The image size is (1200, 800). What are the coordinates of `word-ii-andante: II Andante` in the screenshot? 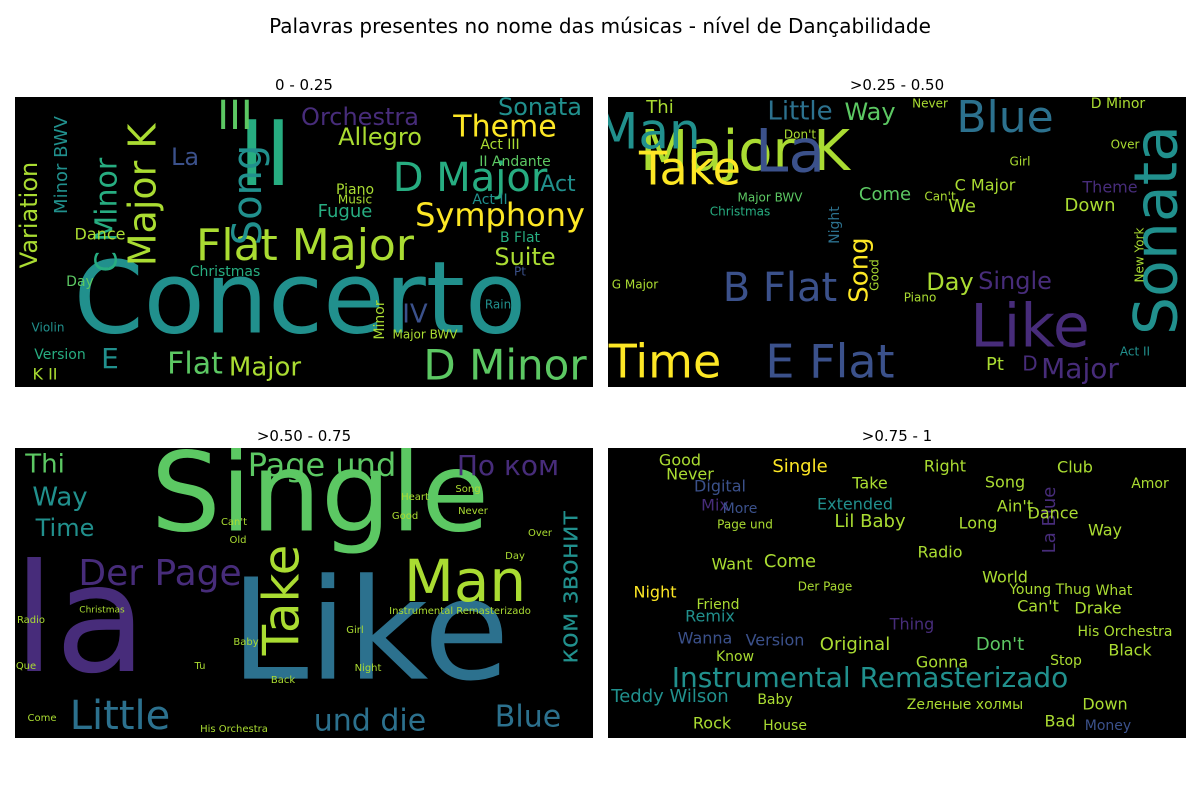 It's located at (515, 162).